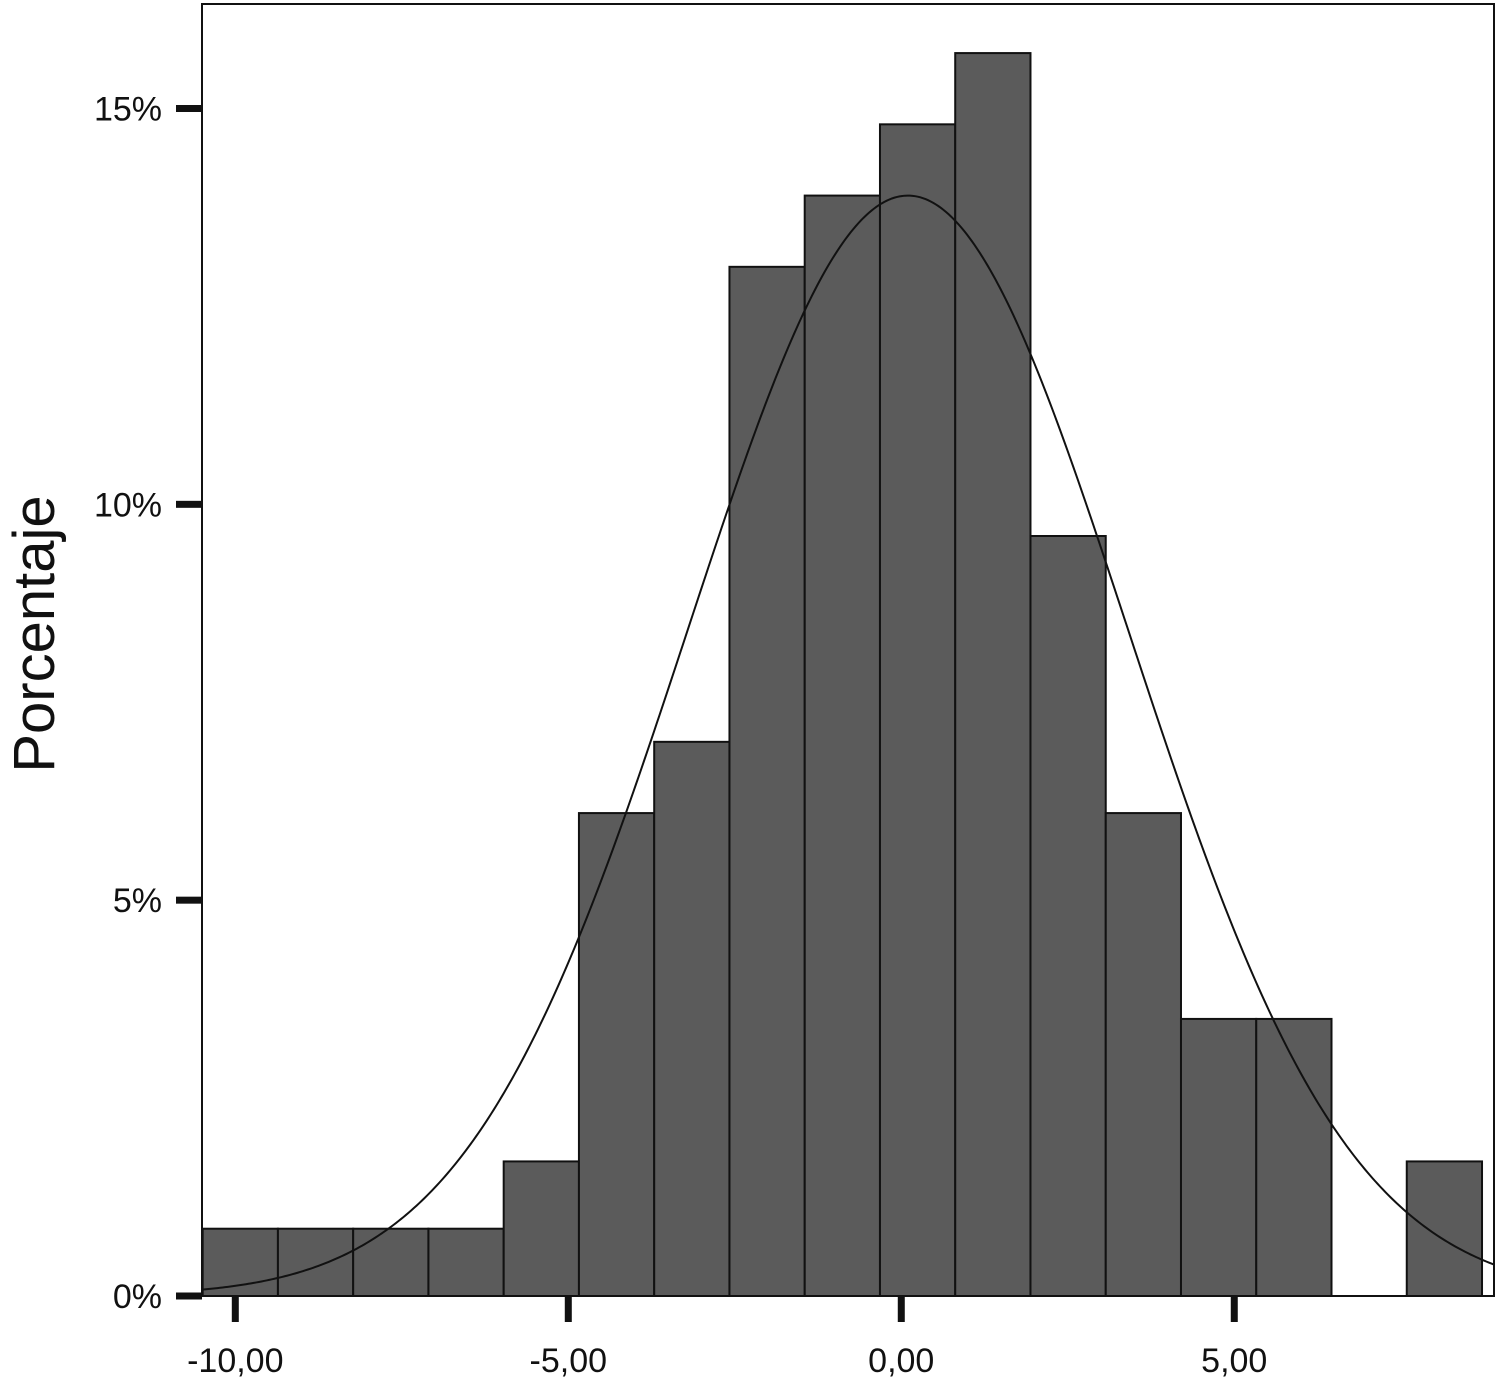 This screenshot has height=1389, width=1500. What do you see at coordinates (128, 110) in the screenshot?
I see `y-tick-label: 15%` at bounding box center [128, 110].